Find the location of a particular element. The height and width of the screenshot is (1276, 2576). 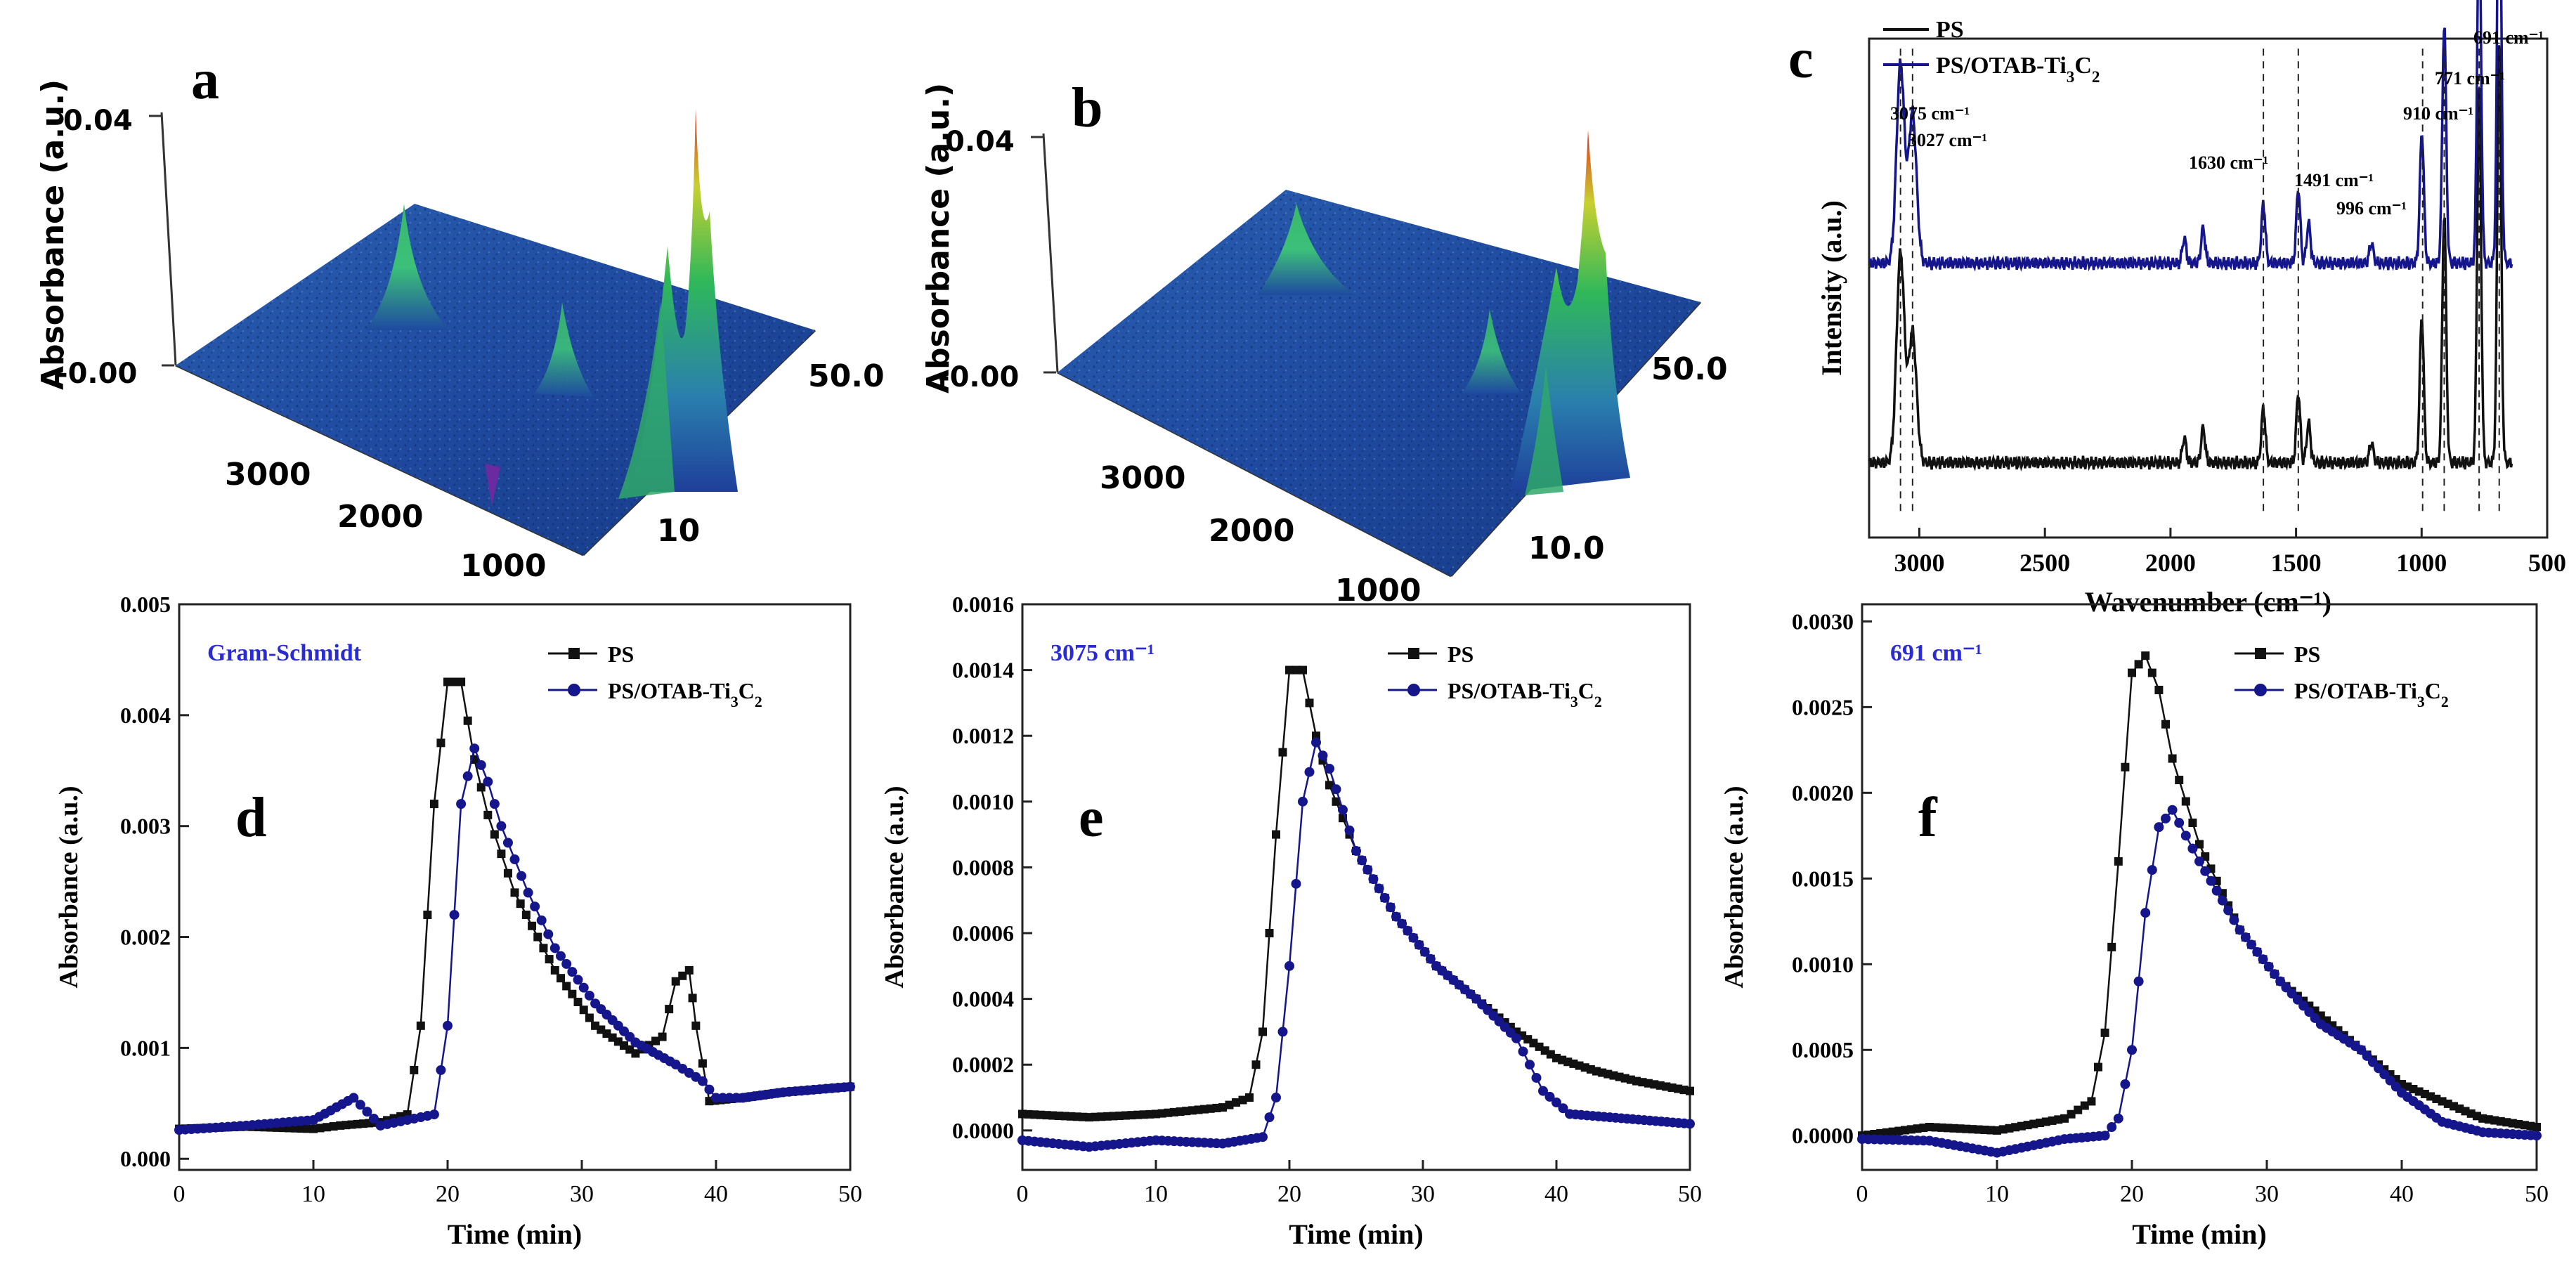

series-line-ps is located at coordinates (514, 906).